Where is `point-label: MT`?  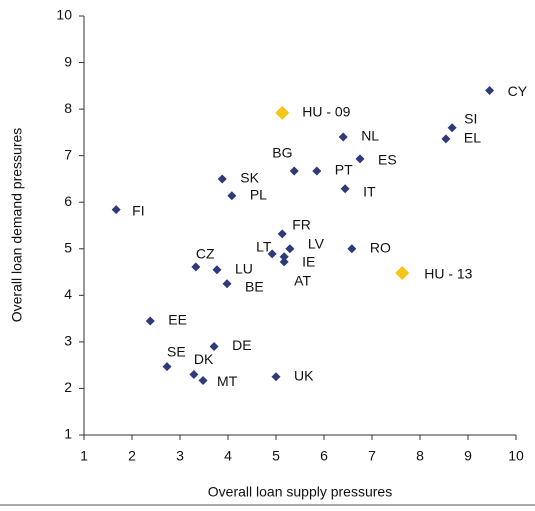 point-label: MT is located at coordinates (227, 381).